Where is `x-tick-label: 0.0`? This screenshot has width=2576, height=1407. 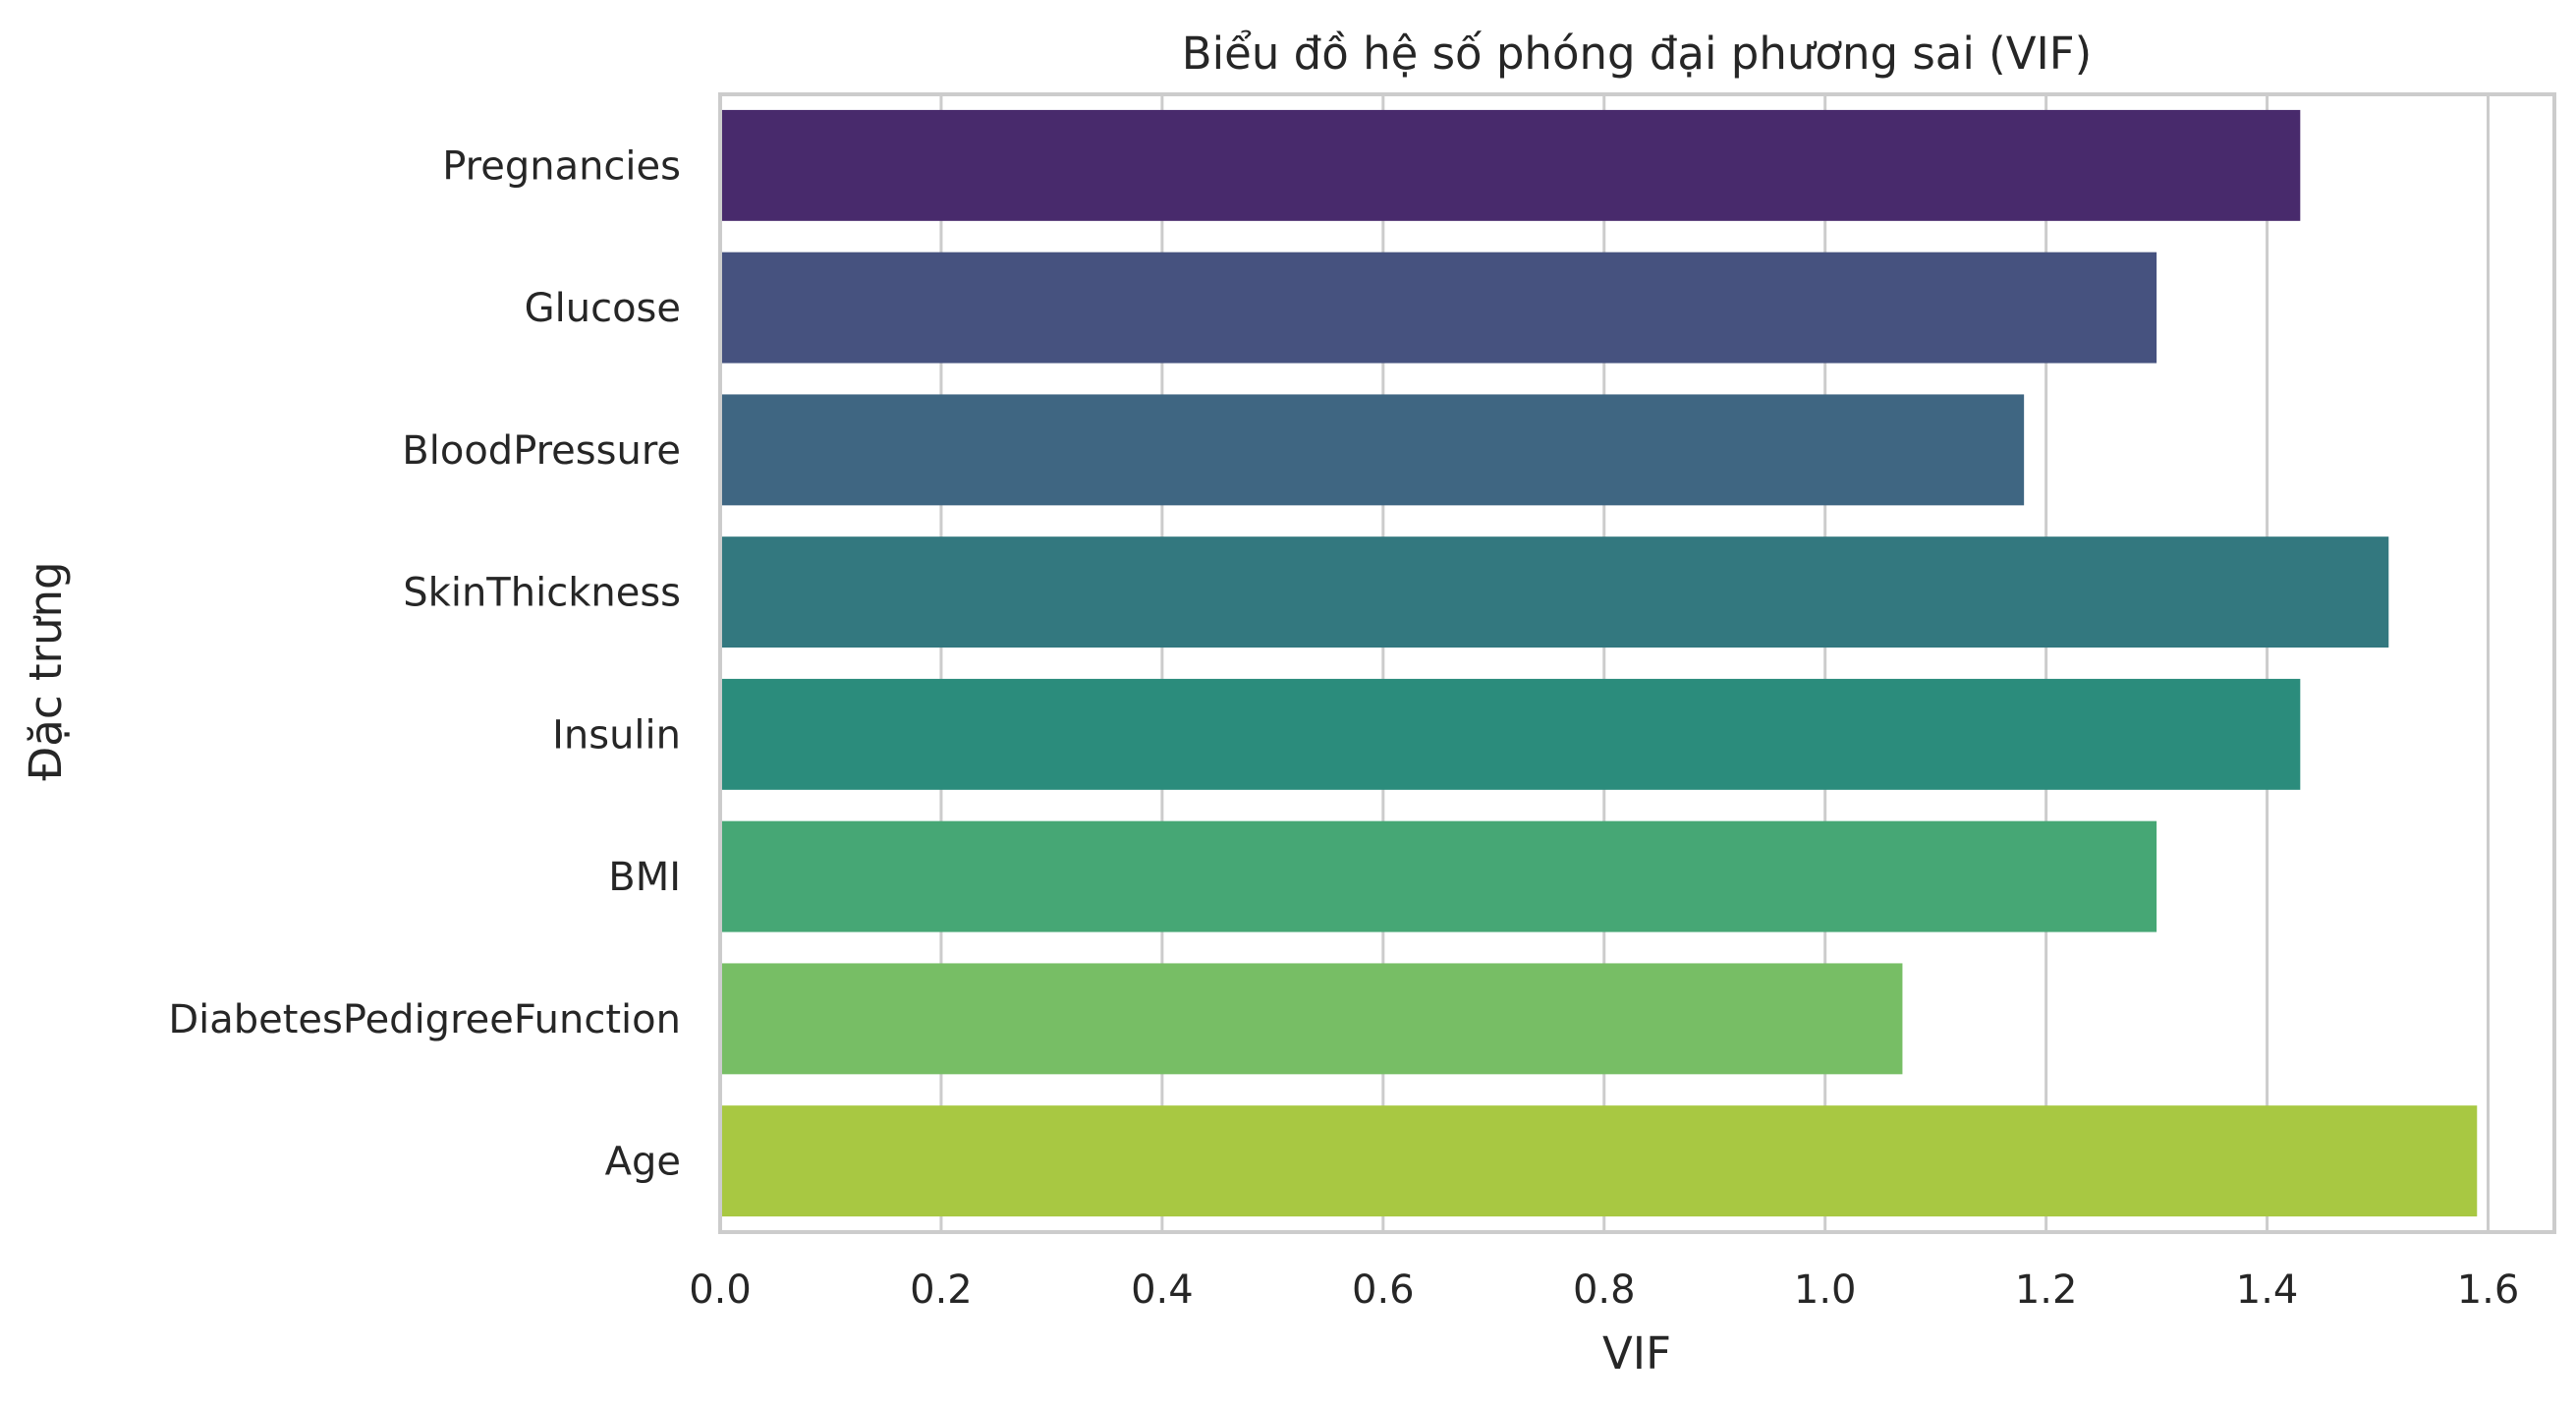 x-tick-label: 0.0 is located at coordinates (720, 1290).